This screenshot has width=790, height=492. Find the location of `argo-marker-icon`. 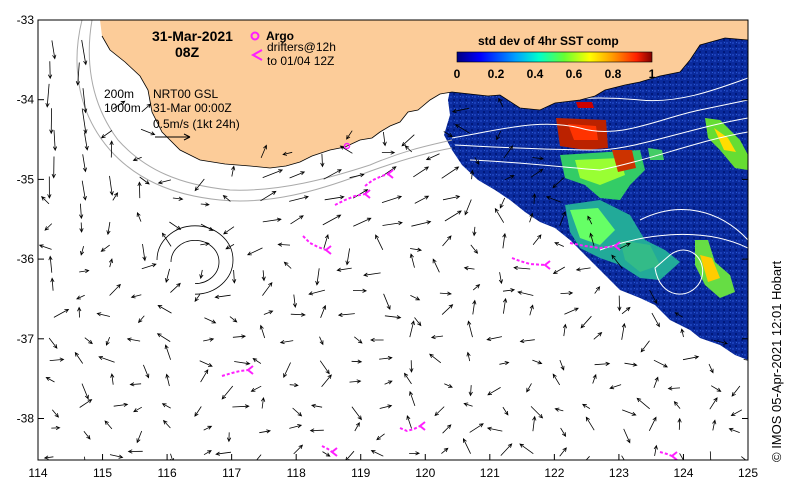

argo-marker-icon is located at coordinates (255, 36).